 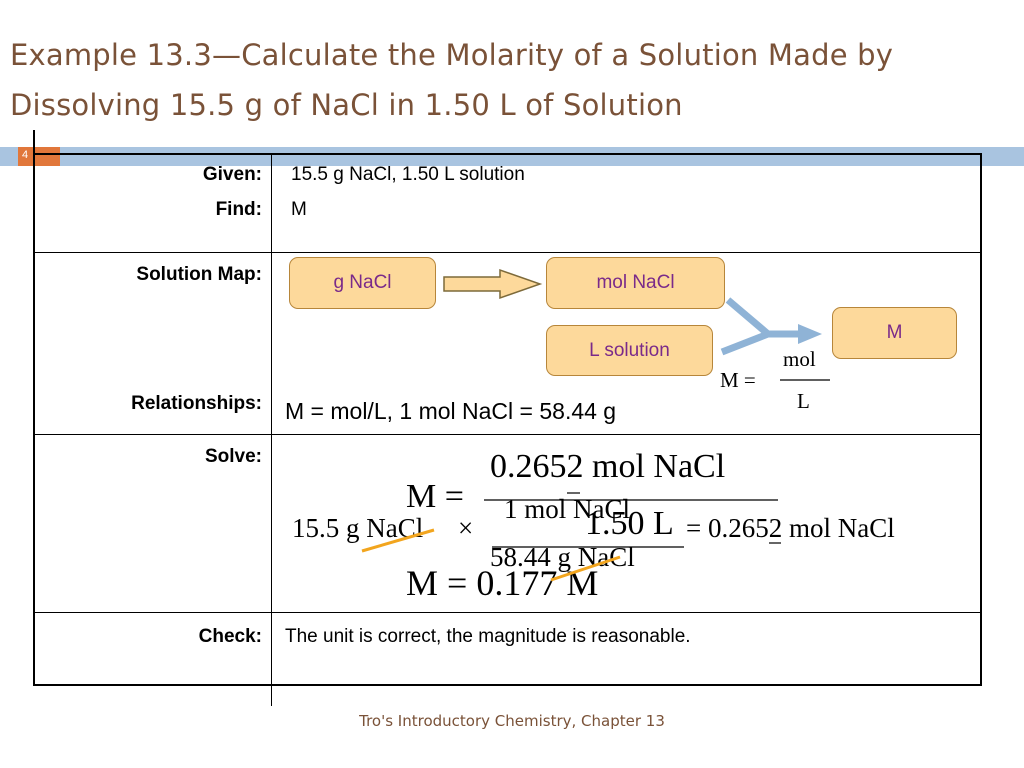 What do you see at coordinates (567, 509) in the screenshot?
I see `calc-numerator: 1 mol NaCl` at bounding box center [567, 509].